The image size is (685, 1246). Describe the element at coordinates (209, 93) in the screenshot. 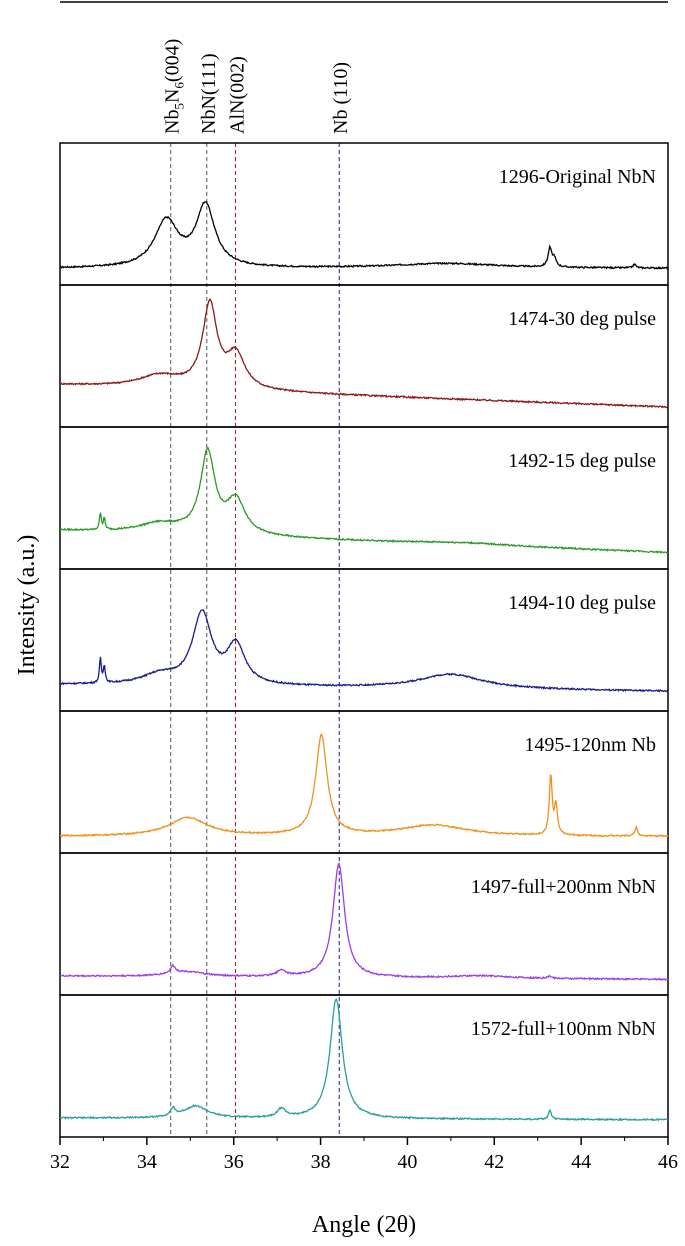

I see `reference-label-1: NbN(111)` at that location.